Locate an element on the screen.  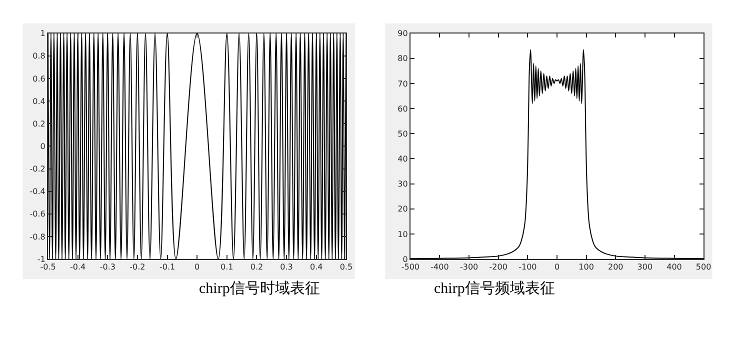
y-tick-label: 70 is located at coordinates (403, 83).